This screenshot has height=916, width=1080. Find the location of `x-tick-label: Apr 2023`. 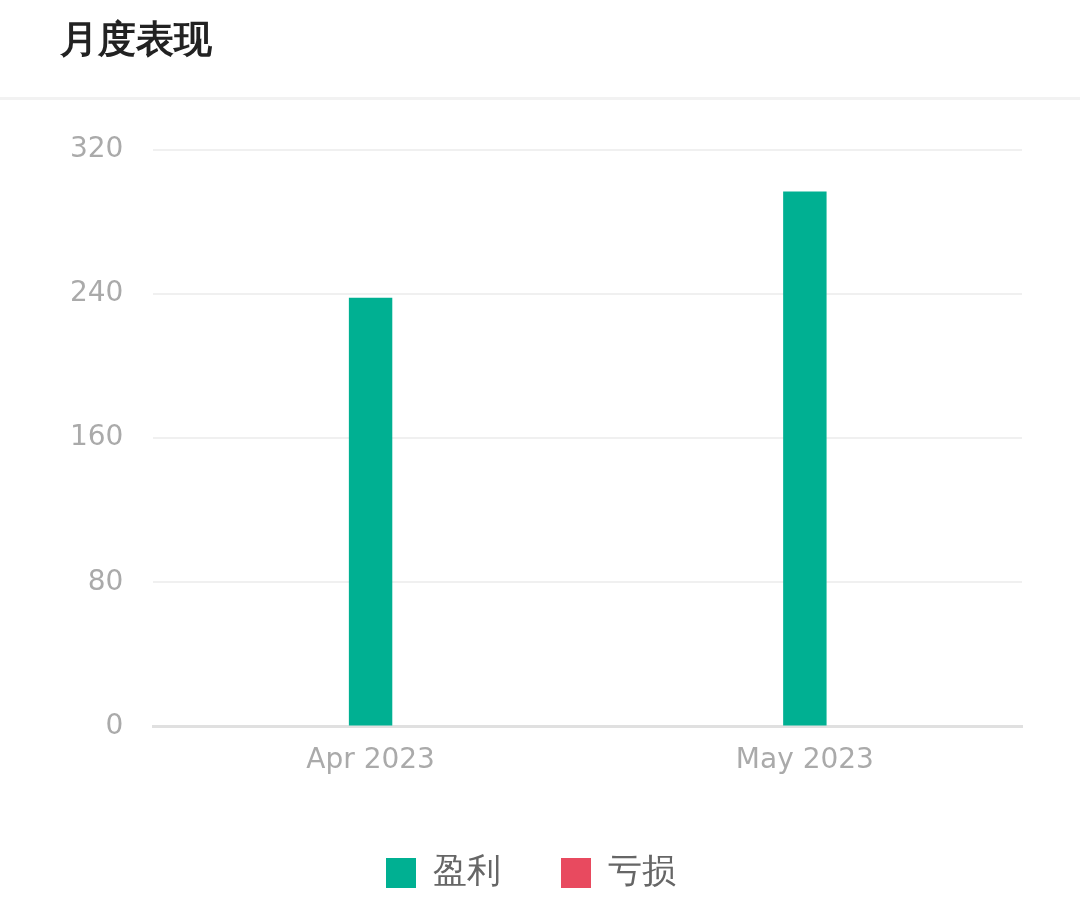

x-tick-label: Apr 2023 is located at coordinates (370, 759).